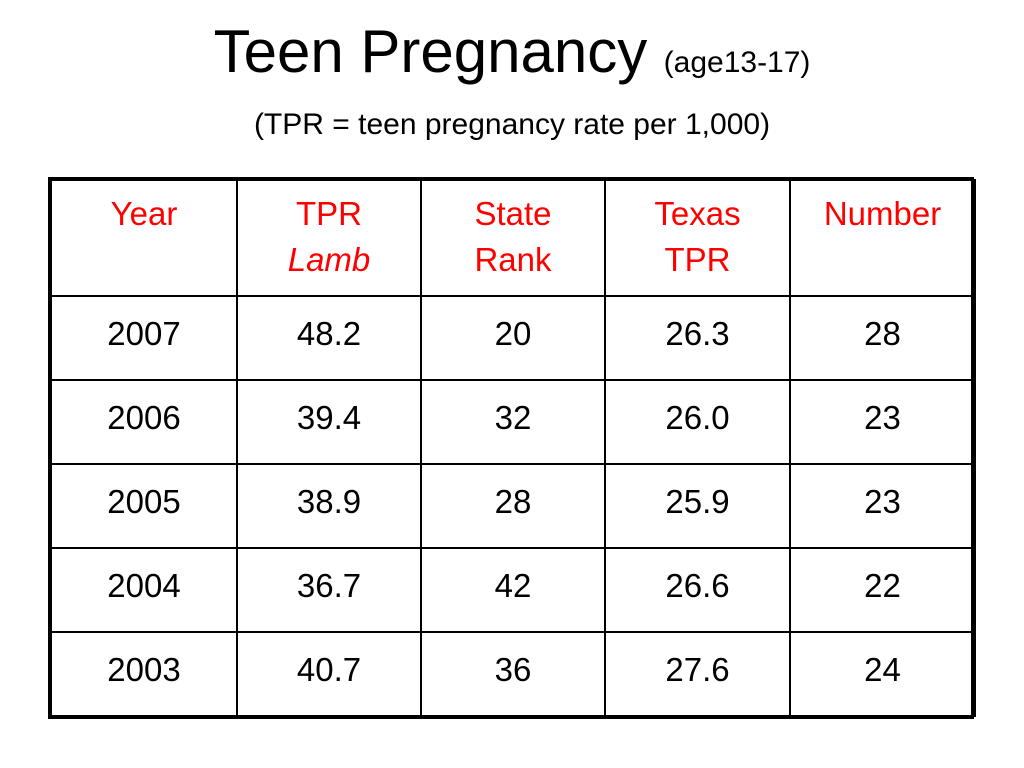  What do you see at coordinates (329, 590) in the screenshot?
I see `cell-tpr-lamb: 36.7` at bounding box center [329, 590].